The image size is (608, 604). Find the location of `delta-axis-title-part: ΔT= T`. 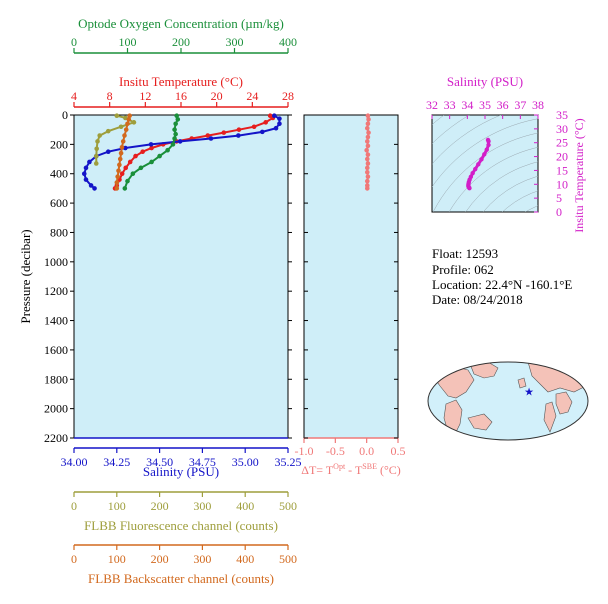

delta-axis-title-part: ΔT= T is located at coordinates (317, 470).